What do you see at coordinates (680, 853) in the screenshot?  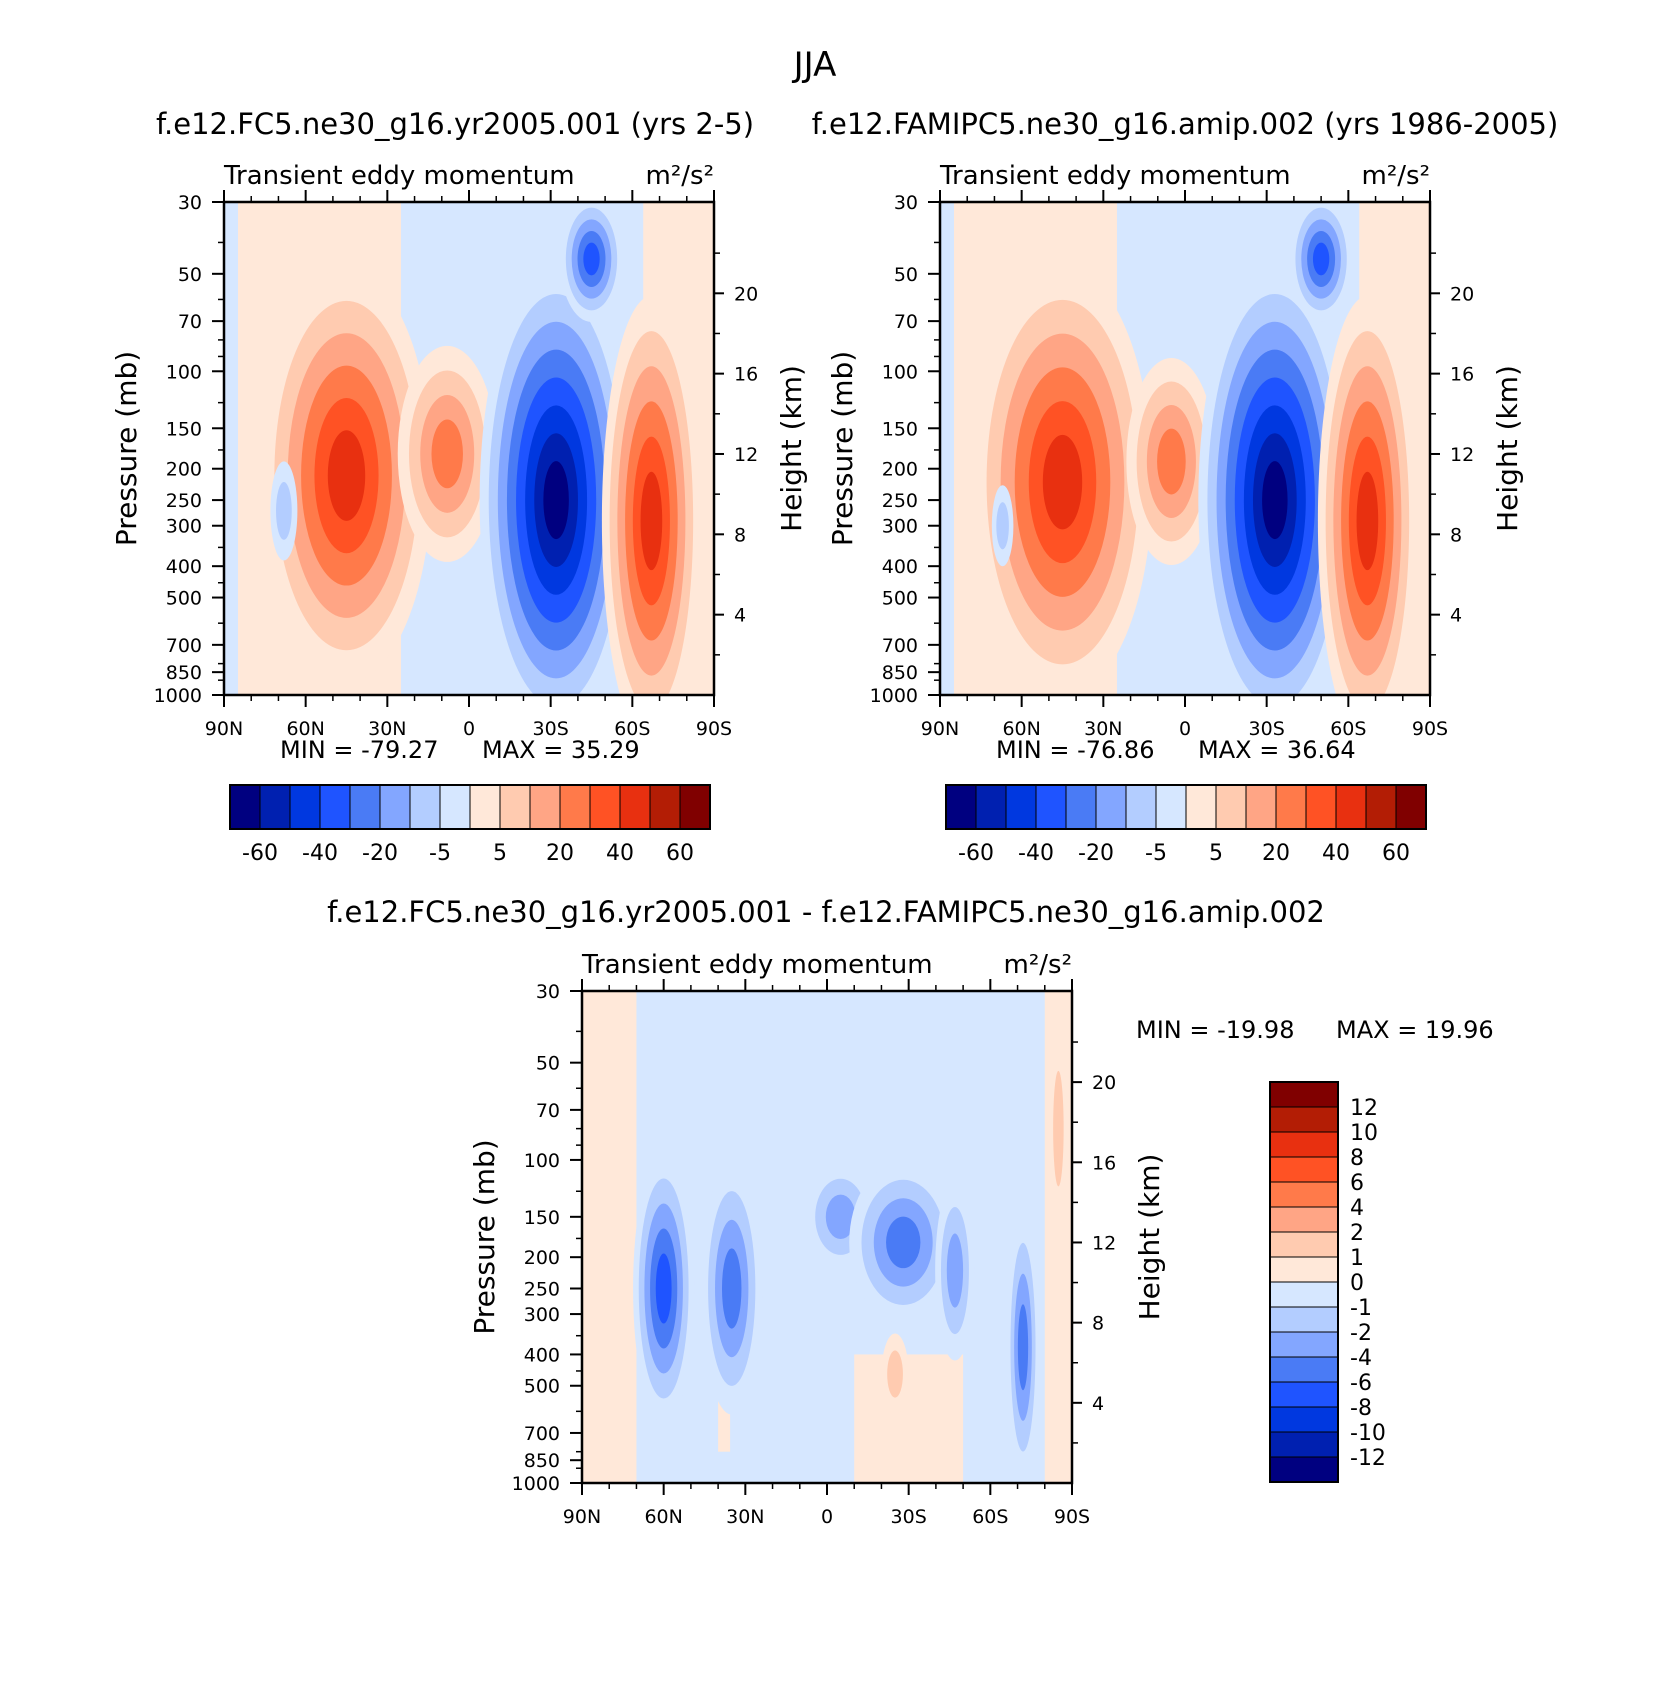 I see `colorbar-label: 60` at bounding box center [680, 853].